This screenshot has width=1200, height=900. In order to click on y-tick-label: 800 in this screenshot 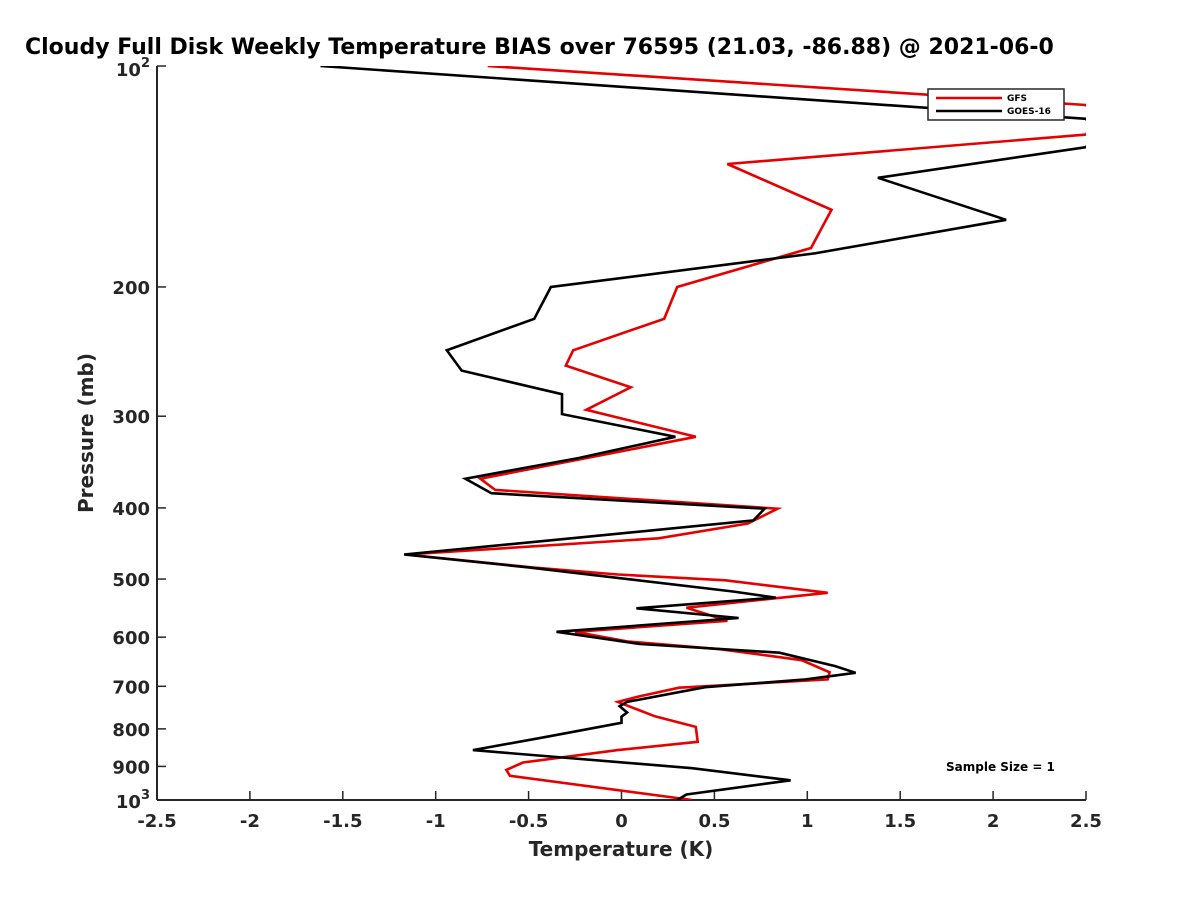, I will do `click(131, 730)`.